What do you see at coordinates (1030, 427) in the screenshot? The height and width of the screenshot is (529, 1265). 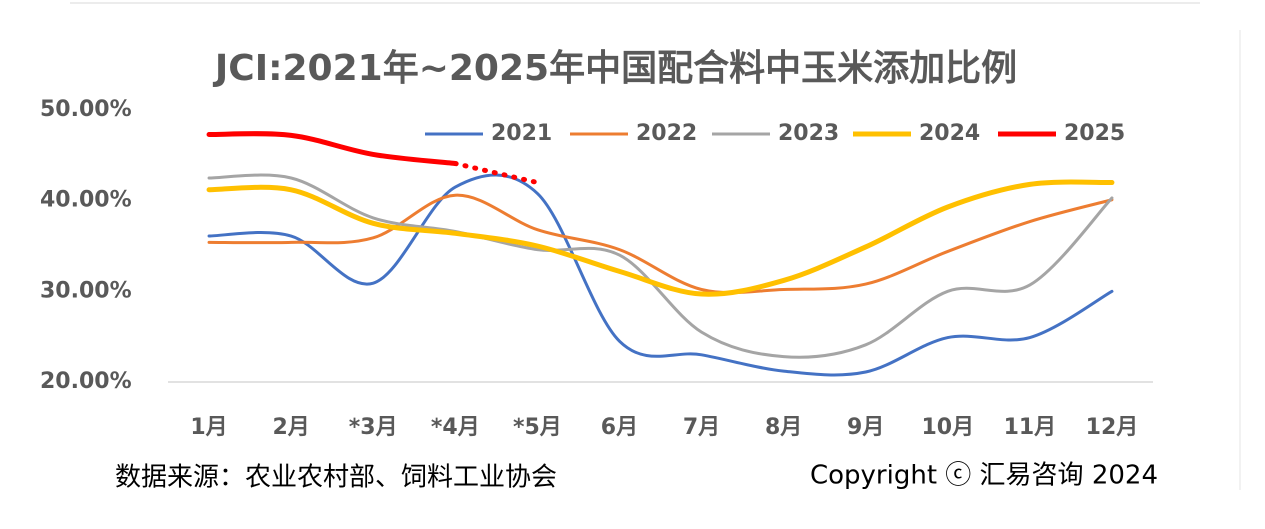 I see `x-tick-label: 11月` at bounding box center [1030, 427].